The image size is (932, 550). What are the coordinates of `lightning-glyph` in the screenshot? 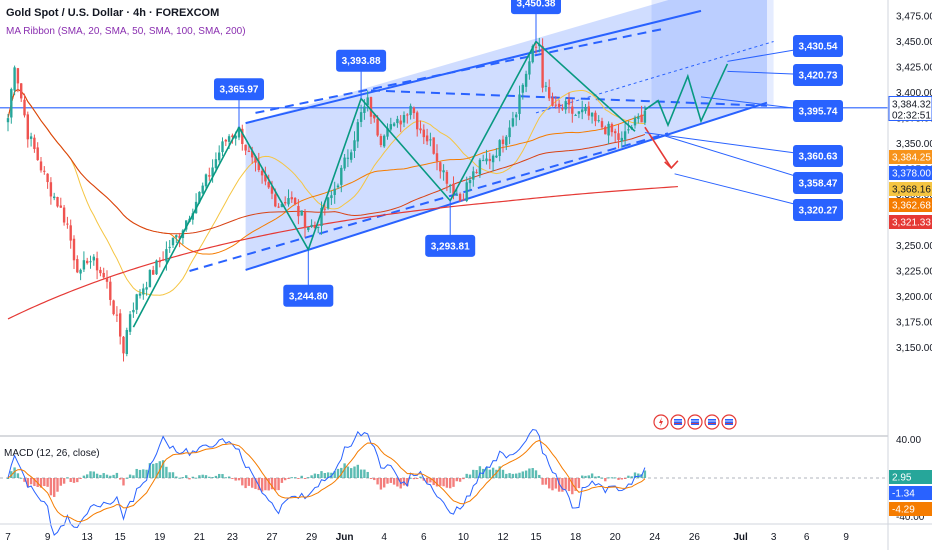 It's located at (661, 422).